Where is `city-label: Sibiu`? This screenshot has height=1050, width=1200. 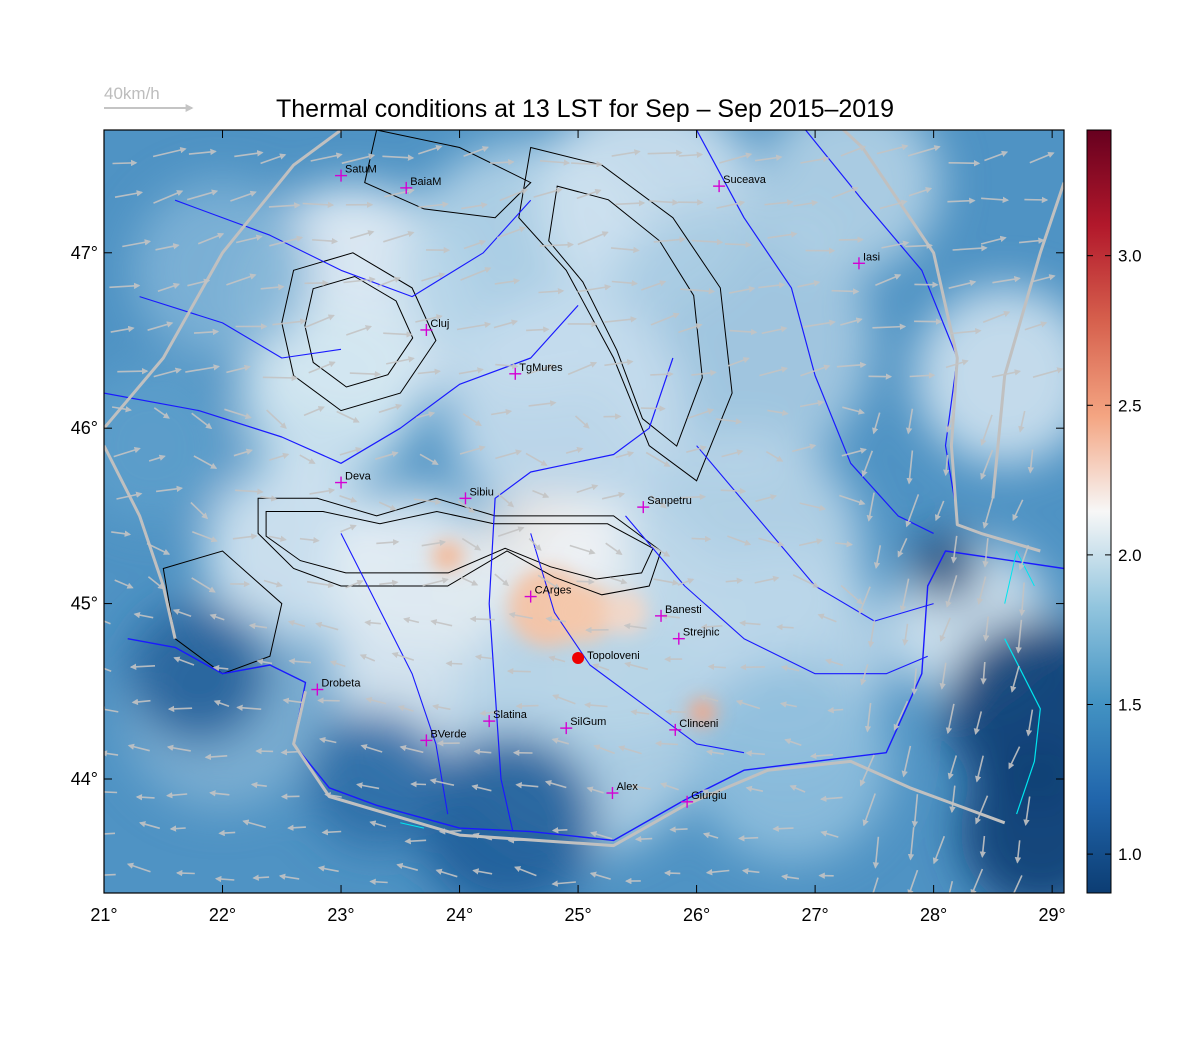 city-label: Sibiu is located at coordinates (481, 492).